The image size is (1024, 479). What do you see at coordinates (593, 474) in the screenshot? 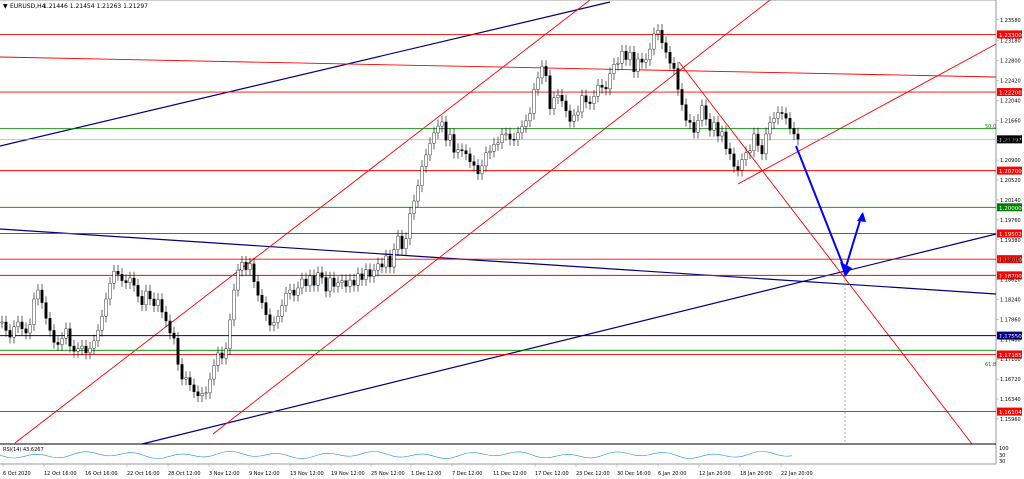
I see `x-tick-label-14: 23 Dec 12:00` at bounding box center [593, 474].